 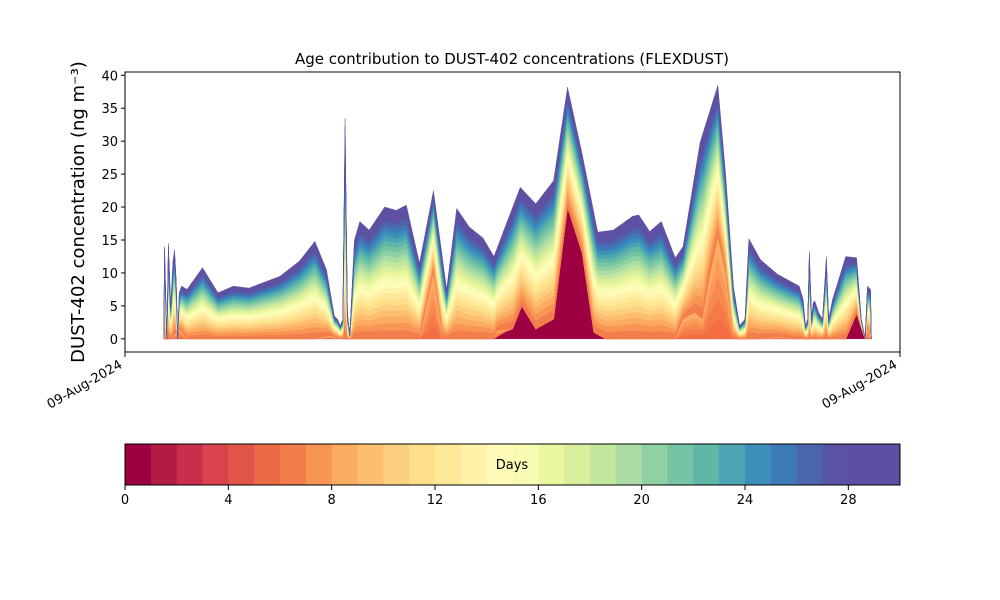 What do you see at coordinates (109, 175) in the screenshot?
I see `y-tick-label: 25` at bounding box center [109, 175].